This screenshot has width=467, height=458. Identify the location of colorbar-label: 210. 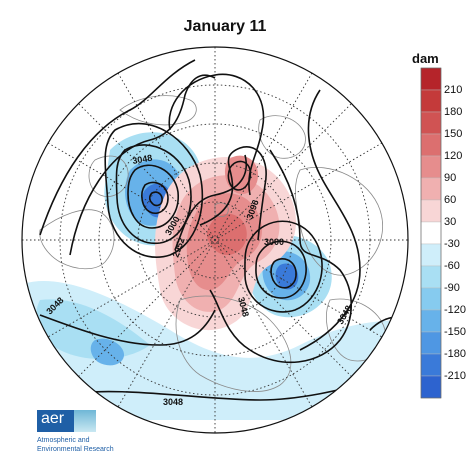
(453, 90).